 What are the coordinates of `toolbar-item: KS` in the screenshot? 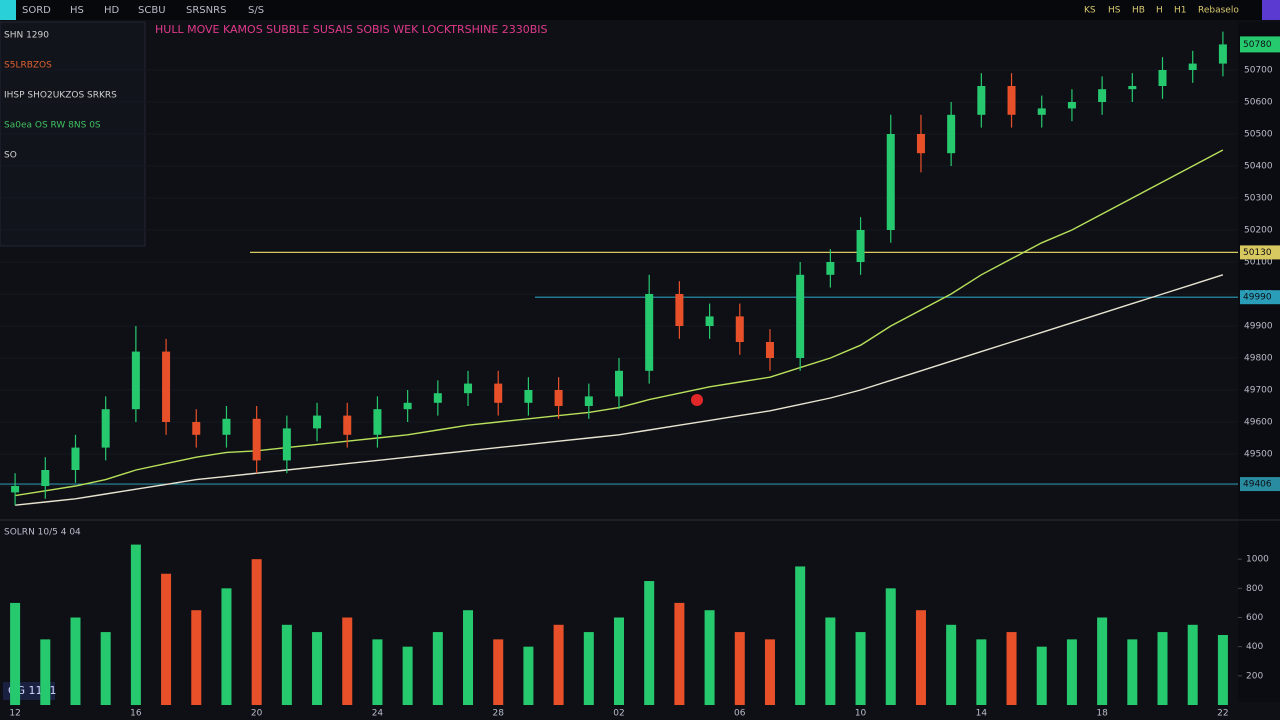 It's located at (1090, 11).